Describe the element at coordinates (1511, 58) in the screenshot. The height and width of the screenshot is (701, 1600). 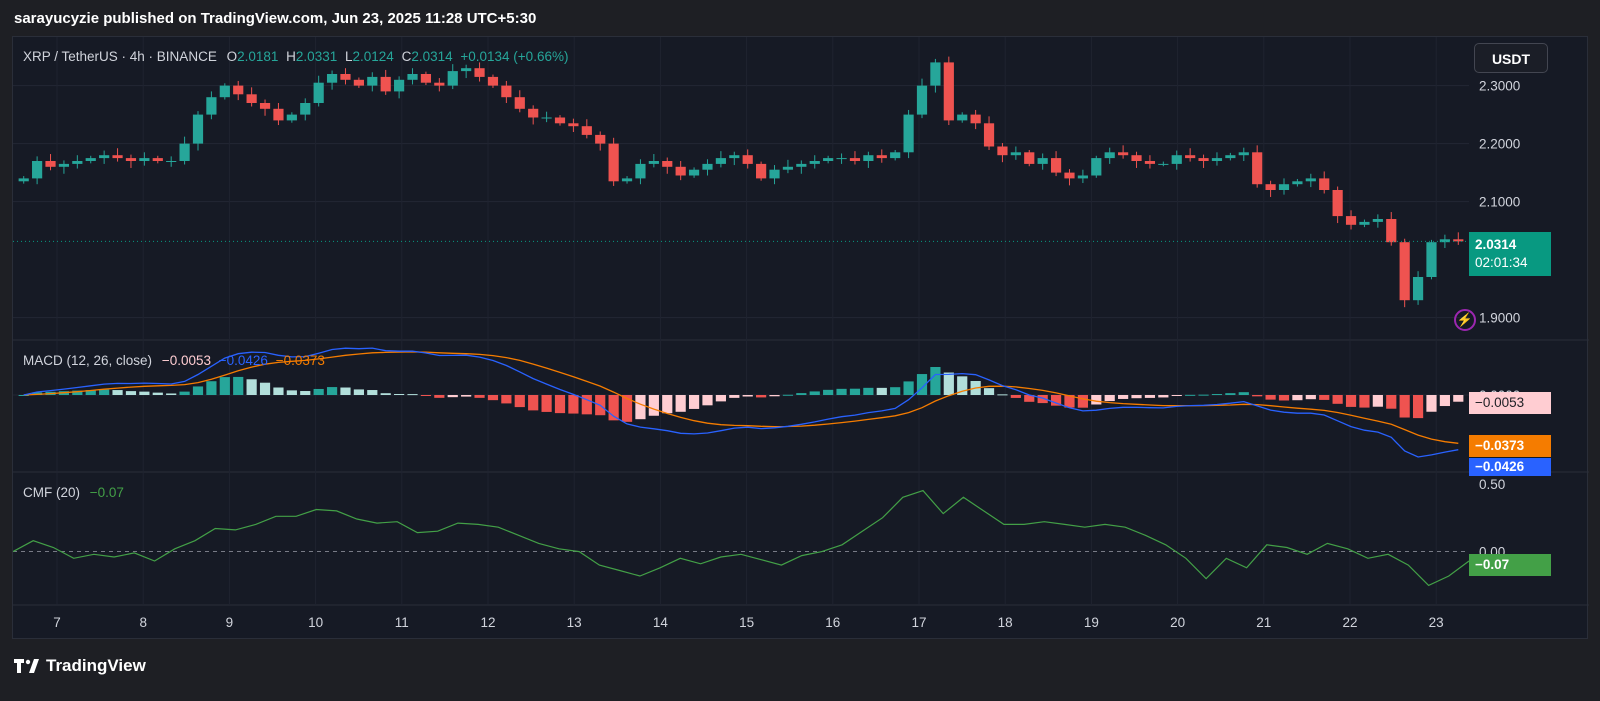
I see `currency-button: USDT` at that location.